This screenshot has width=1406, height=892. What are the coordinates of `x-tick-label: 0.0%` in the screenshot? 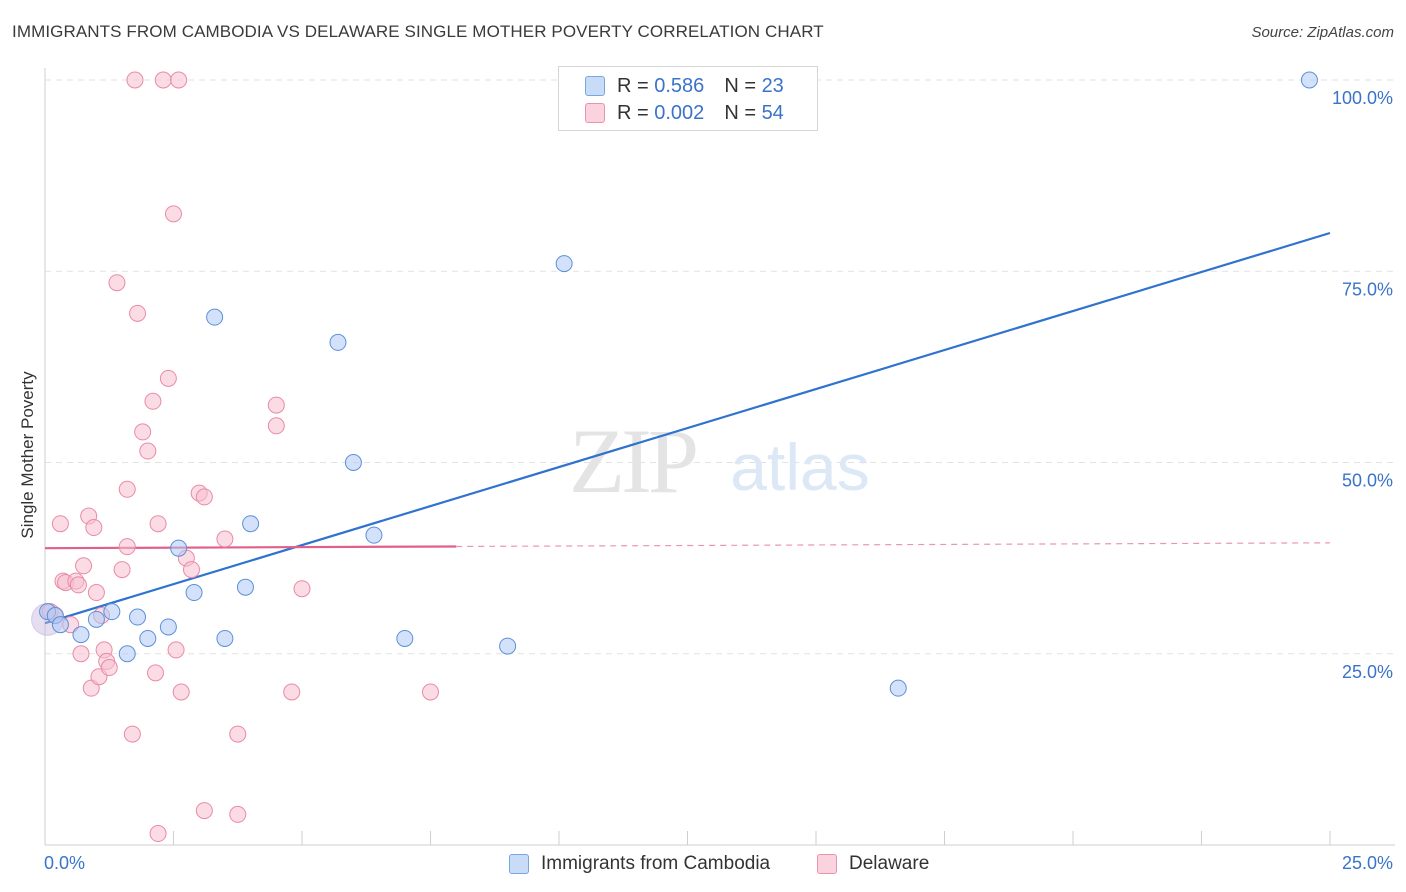 It's located at (64, 863).